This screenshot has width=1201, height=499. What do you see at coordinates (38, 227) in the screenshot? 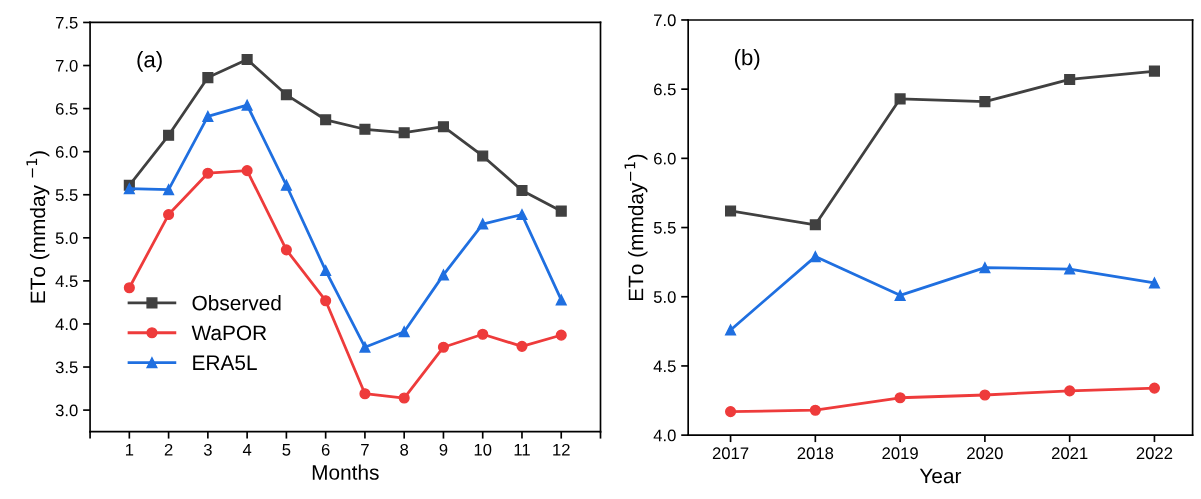
I see `y-axis-title: ETo (mmday $^{−1}$)` at bounding box center [38, 227].